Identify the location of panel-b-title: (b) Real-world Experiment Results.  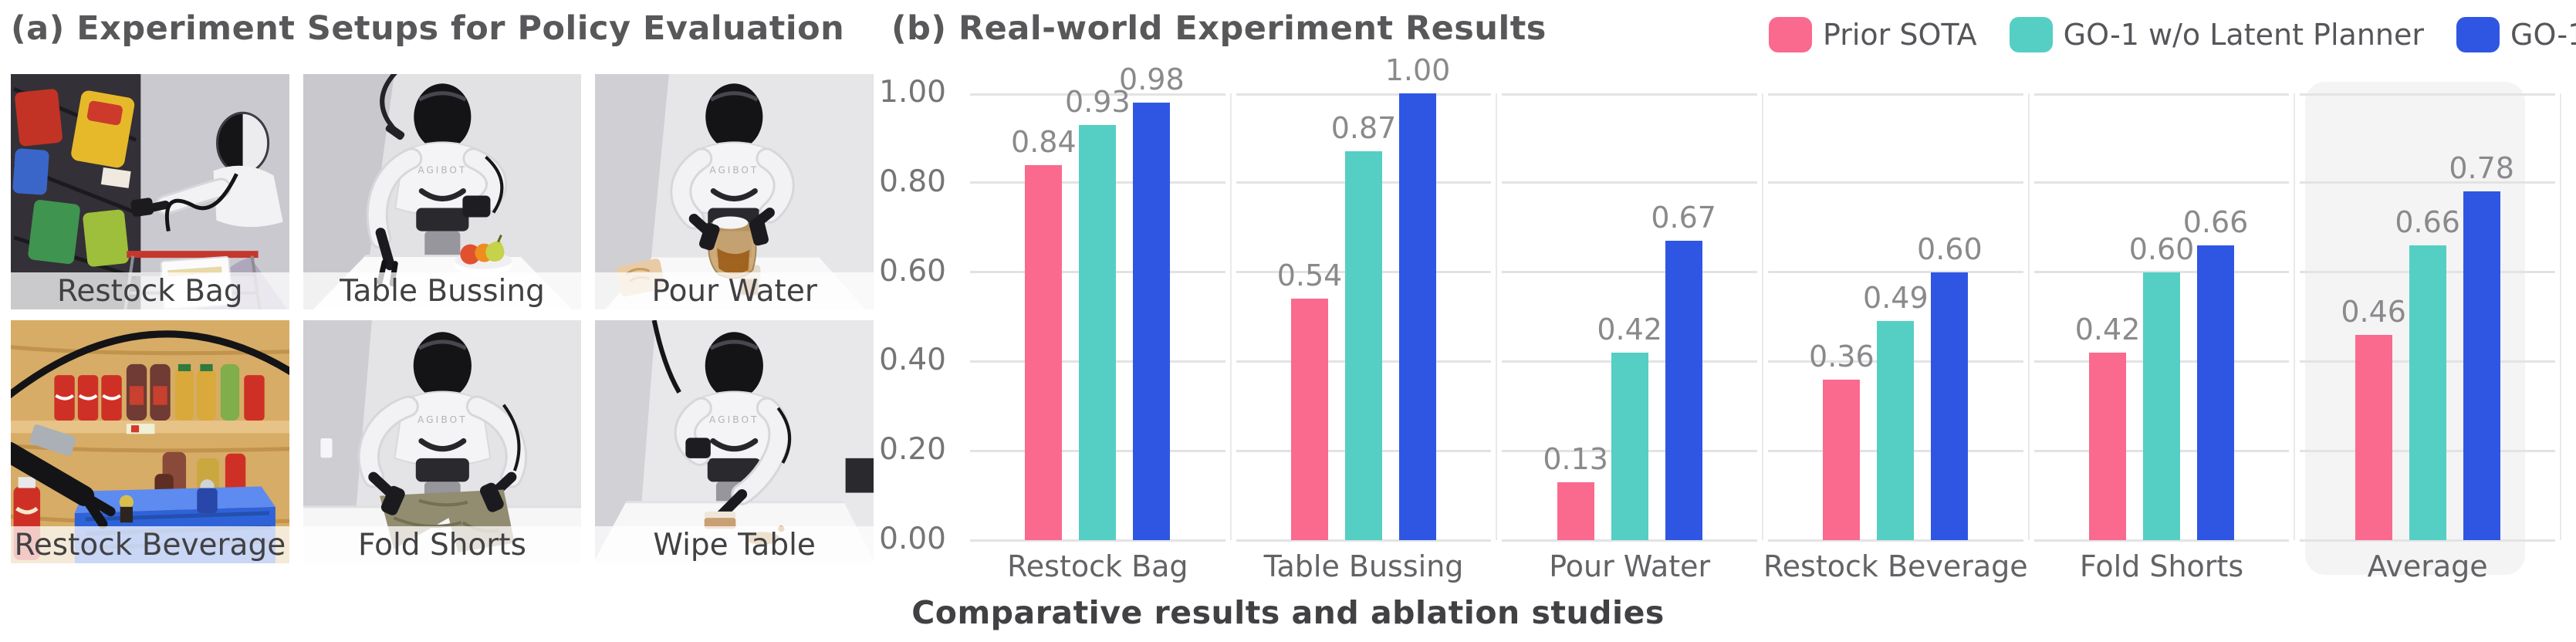
(1219, 28).